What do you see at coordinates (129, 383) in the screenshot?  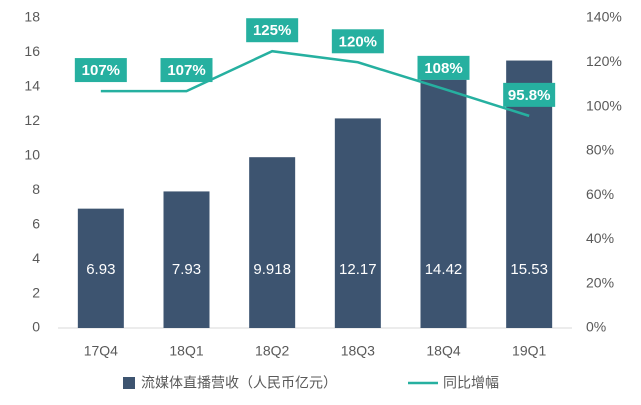 I see `legend-swatch` at bounding box center [129, 383].